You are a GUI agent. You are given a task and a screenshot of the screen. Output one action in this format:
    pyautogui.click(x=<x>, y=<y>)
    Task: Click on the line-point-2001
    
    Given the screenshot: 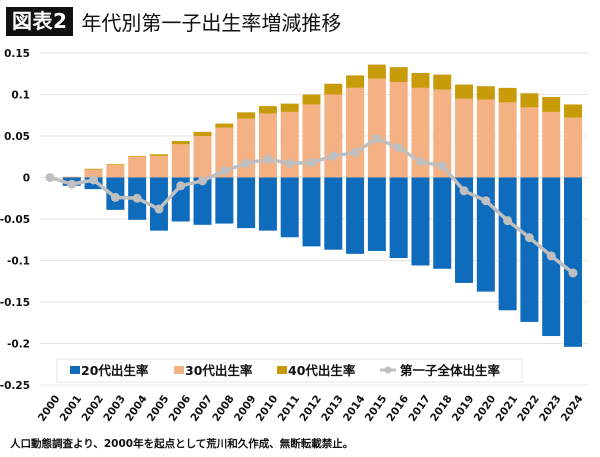 What is the action you would take?
    pyautogui.click(x=72, y=184)
    